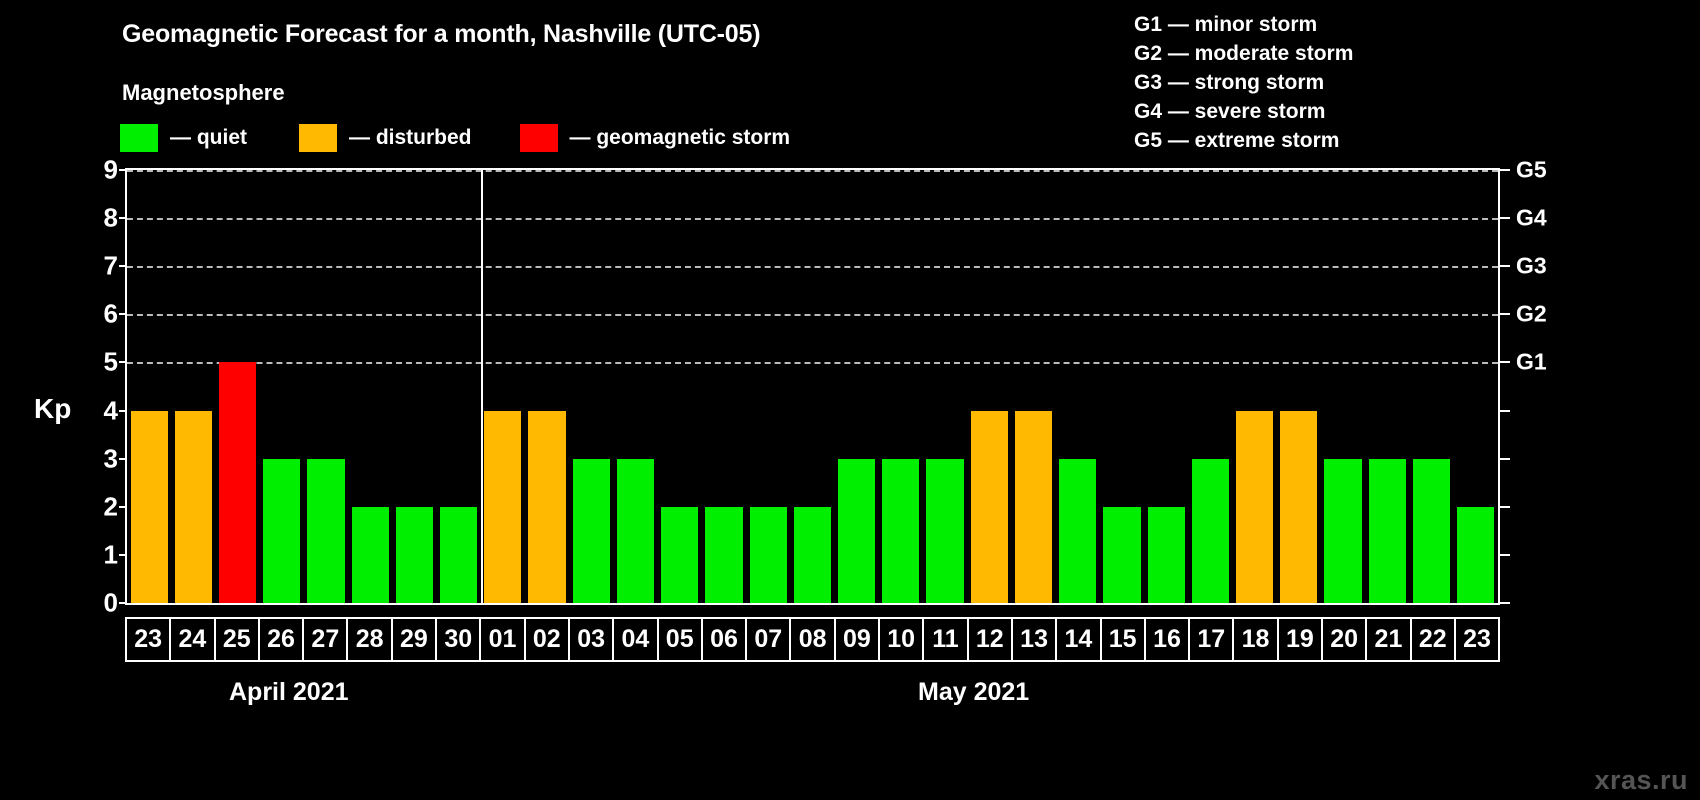 The width and height of the screenshot is (1700, 800). What do you see at coordinates (110, 554) in the screenshot?
I see `y-tick-label-1: 1` at bounding box center [110, 554].